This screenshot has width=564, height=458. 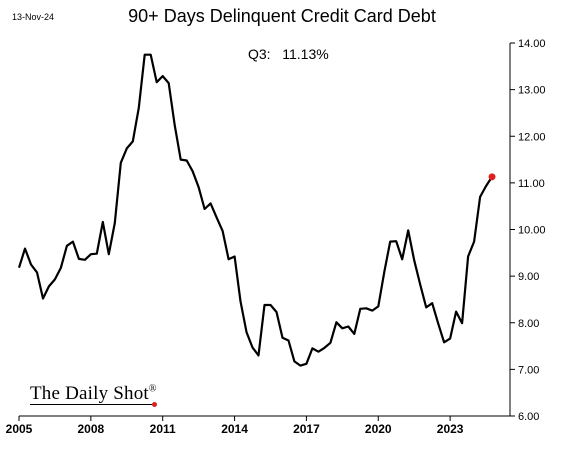 What do you see at coordinates (154, 404) in the screenshot?
I see `brand-dot` at bounding box center [154, 404].